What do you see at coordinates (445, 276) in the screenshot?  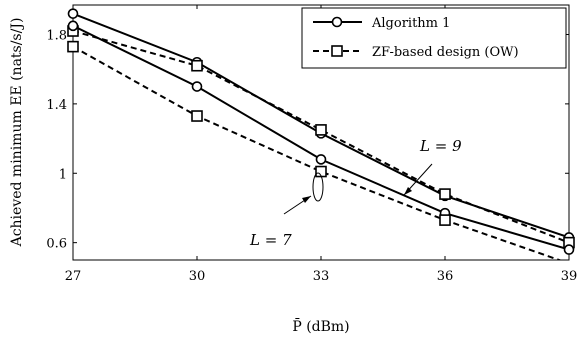 I see `x-tick-label: 36` at bounding box center [445, 276].